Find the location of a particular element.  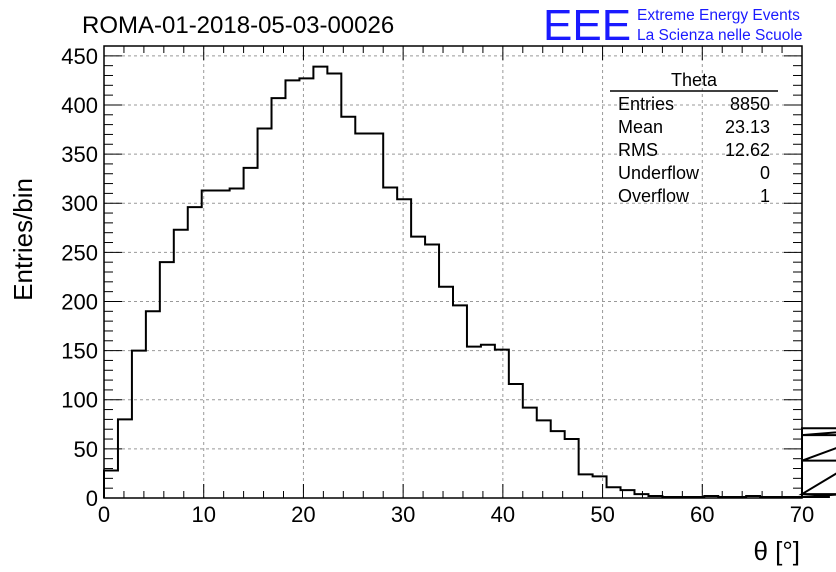

logo-letters: EEE is located at coordinates (587, 25).